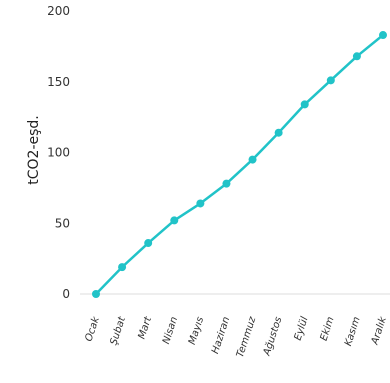 Image resolution: width=390 pixels, height=383 pixels. Describe the element at coordinates (58, 82) in the screenshot. I see `y-tick-label: 150` at that location.